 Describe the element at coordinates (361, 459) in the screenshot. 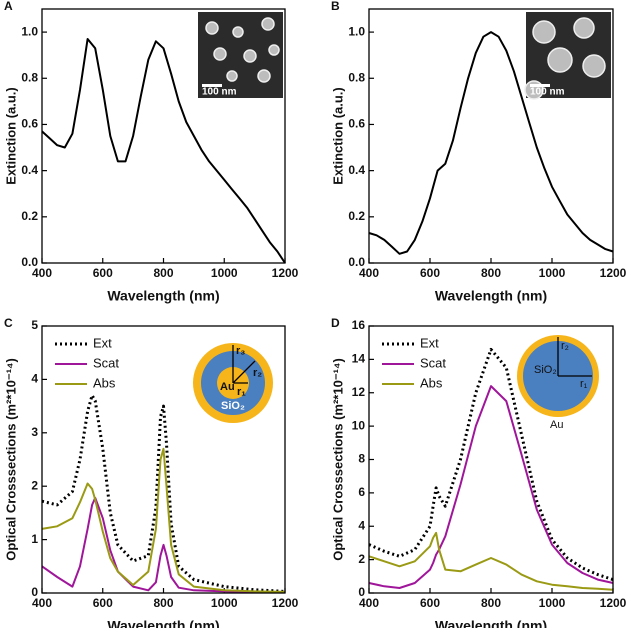

I see `y-tick-label: 8` at that location.